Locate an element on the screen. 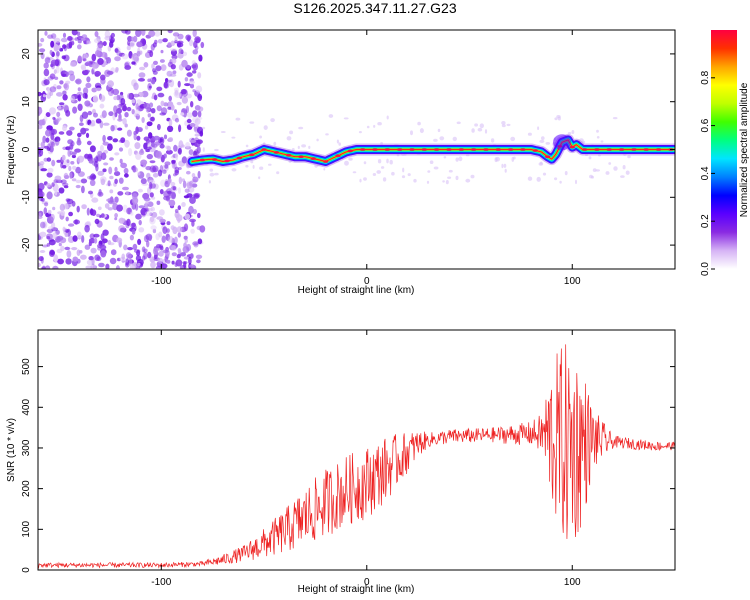  snr-xtick-label: 0 is located at coordinates (367, 582).